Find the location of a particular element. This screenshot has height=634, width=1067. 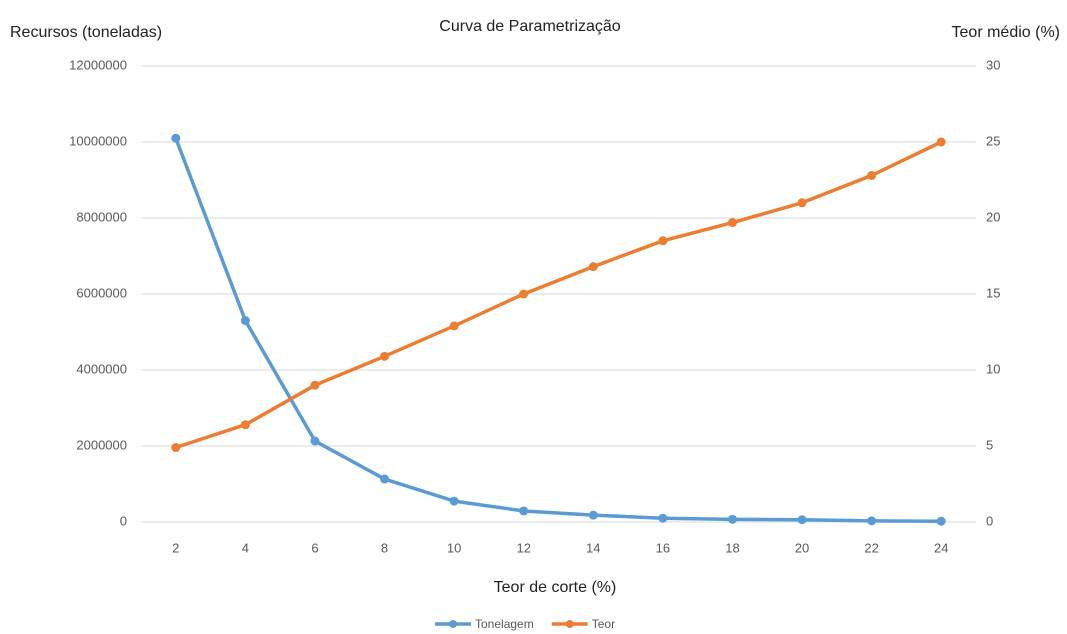

x-tick-label: 22 is located at coordinates (871, 547).